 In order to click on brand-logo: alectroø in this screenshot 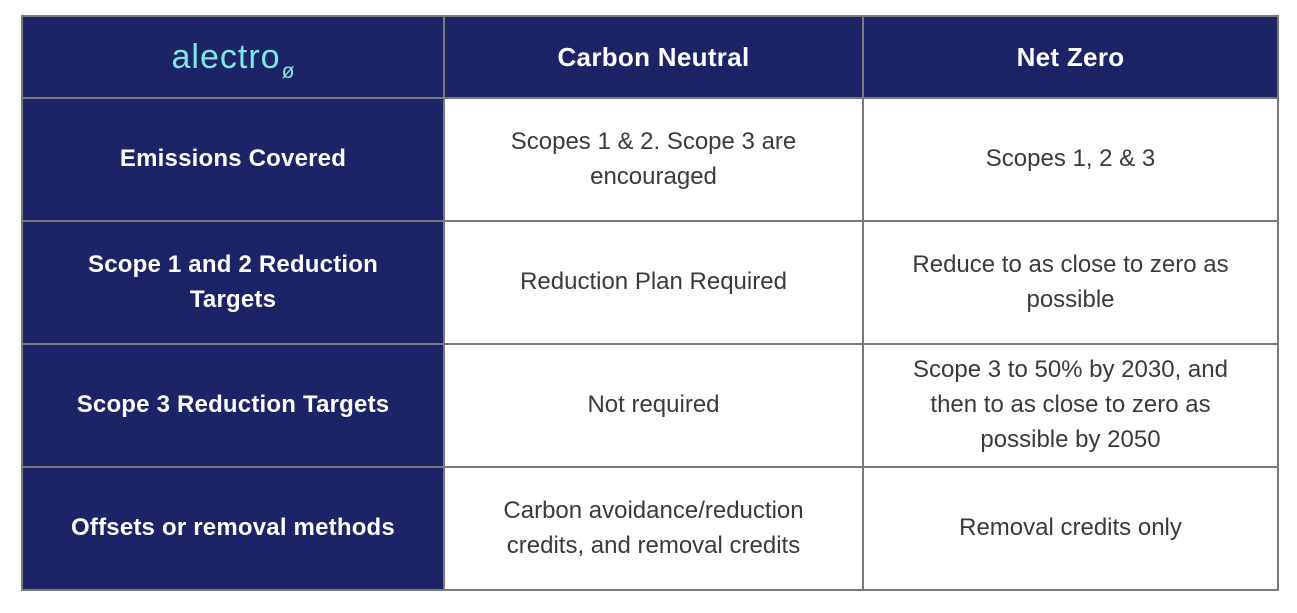, I will do `click(233, 60)`.